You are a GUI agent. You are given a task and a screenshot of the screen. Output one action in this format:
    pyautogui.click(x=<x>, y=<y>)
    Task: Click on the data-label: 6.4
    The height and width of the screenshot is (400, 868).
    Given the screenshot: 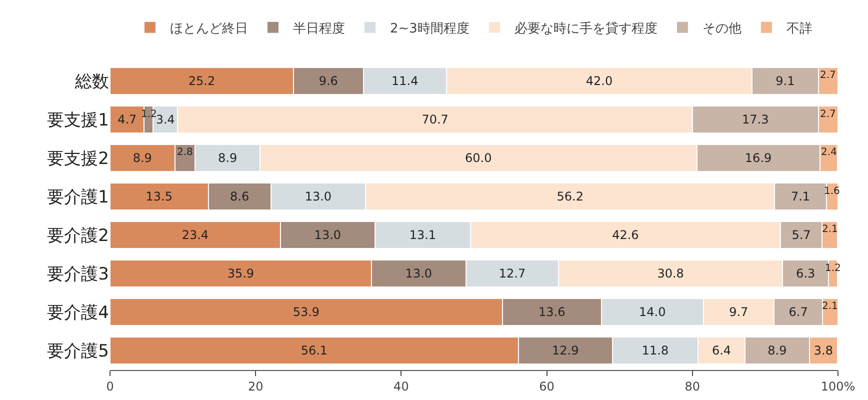 What is the action you would take?
    pyautogui.click(x=722, y=351)
    